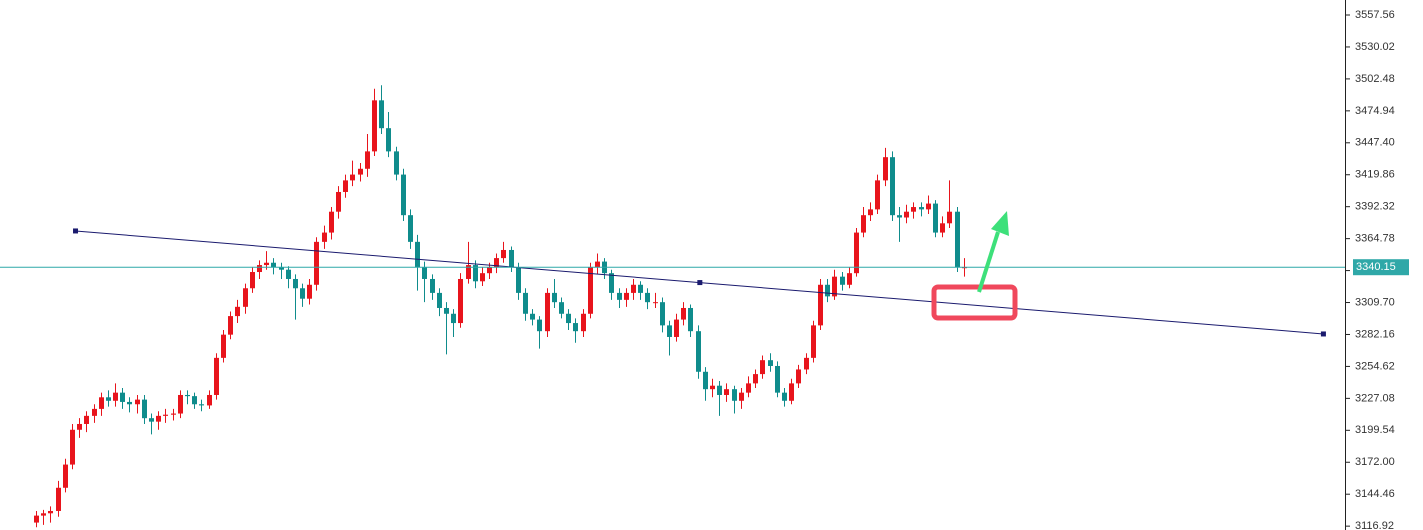 The image size is (1423, 530). I want to click on current-price-label: 3340.15, so click(1376, 267).